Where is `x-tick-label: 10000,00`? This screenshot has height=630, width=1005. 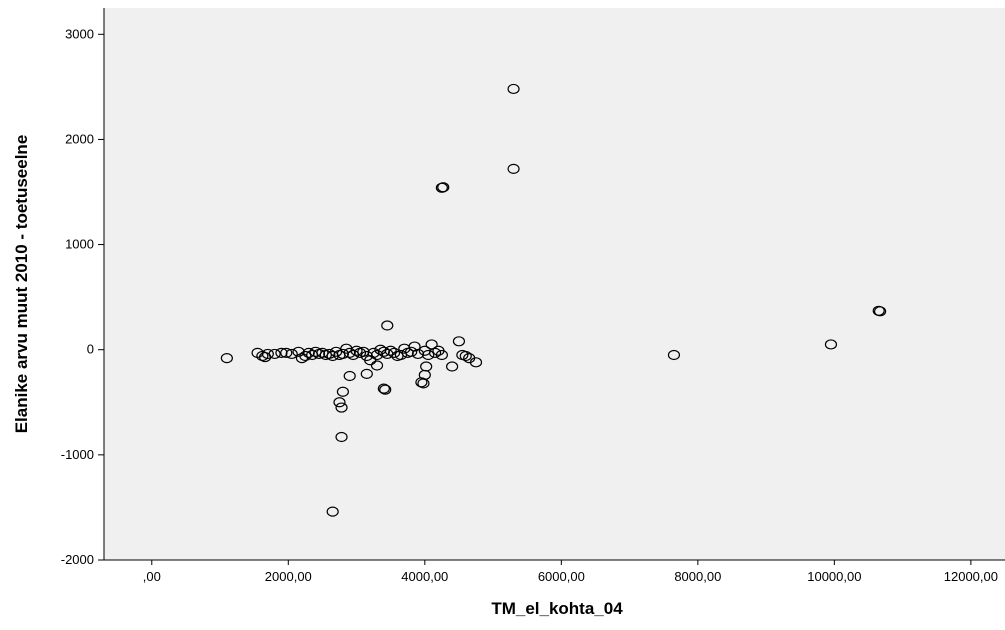
x-tick-label: 10000,00 is located at coordinates (834, 576).